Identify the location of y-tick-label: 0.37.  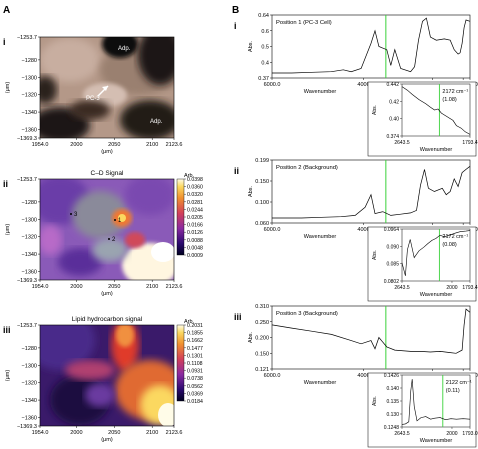
(263, 79).